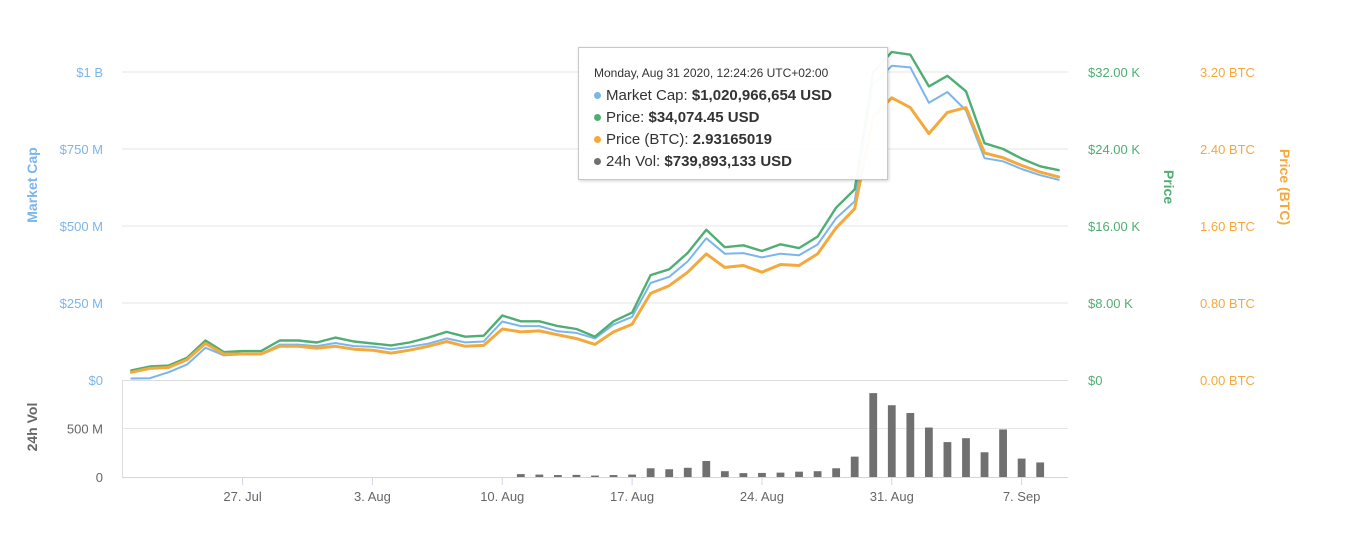 The image size is (1370, 554). Describe the element at coordinates (99, 477) in the screenshot. I see `volume-tick-label: 0` at that location.